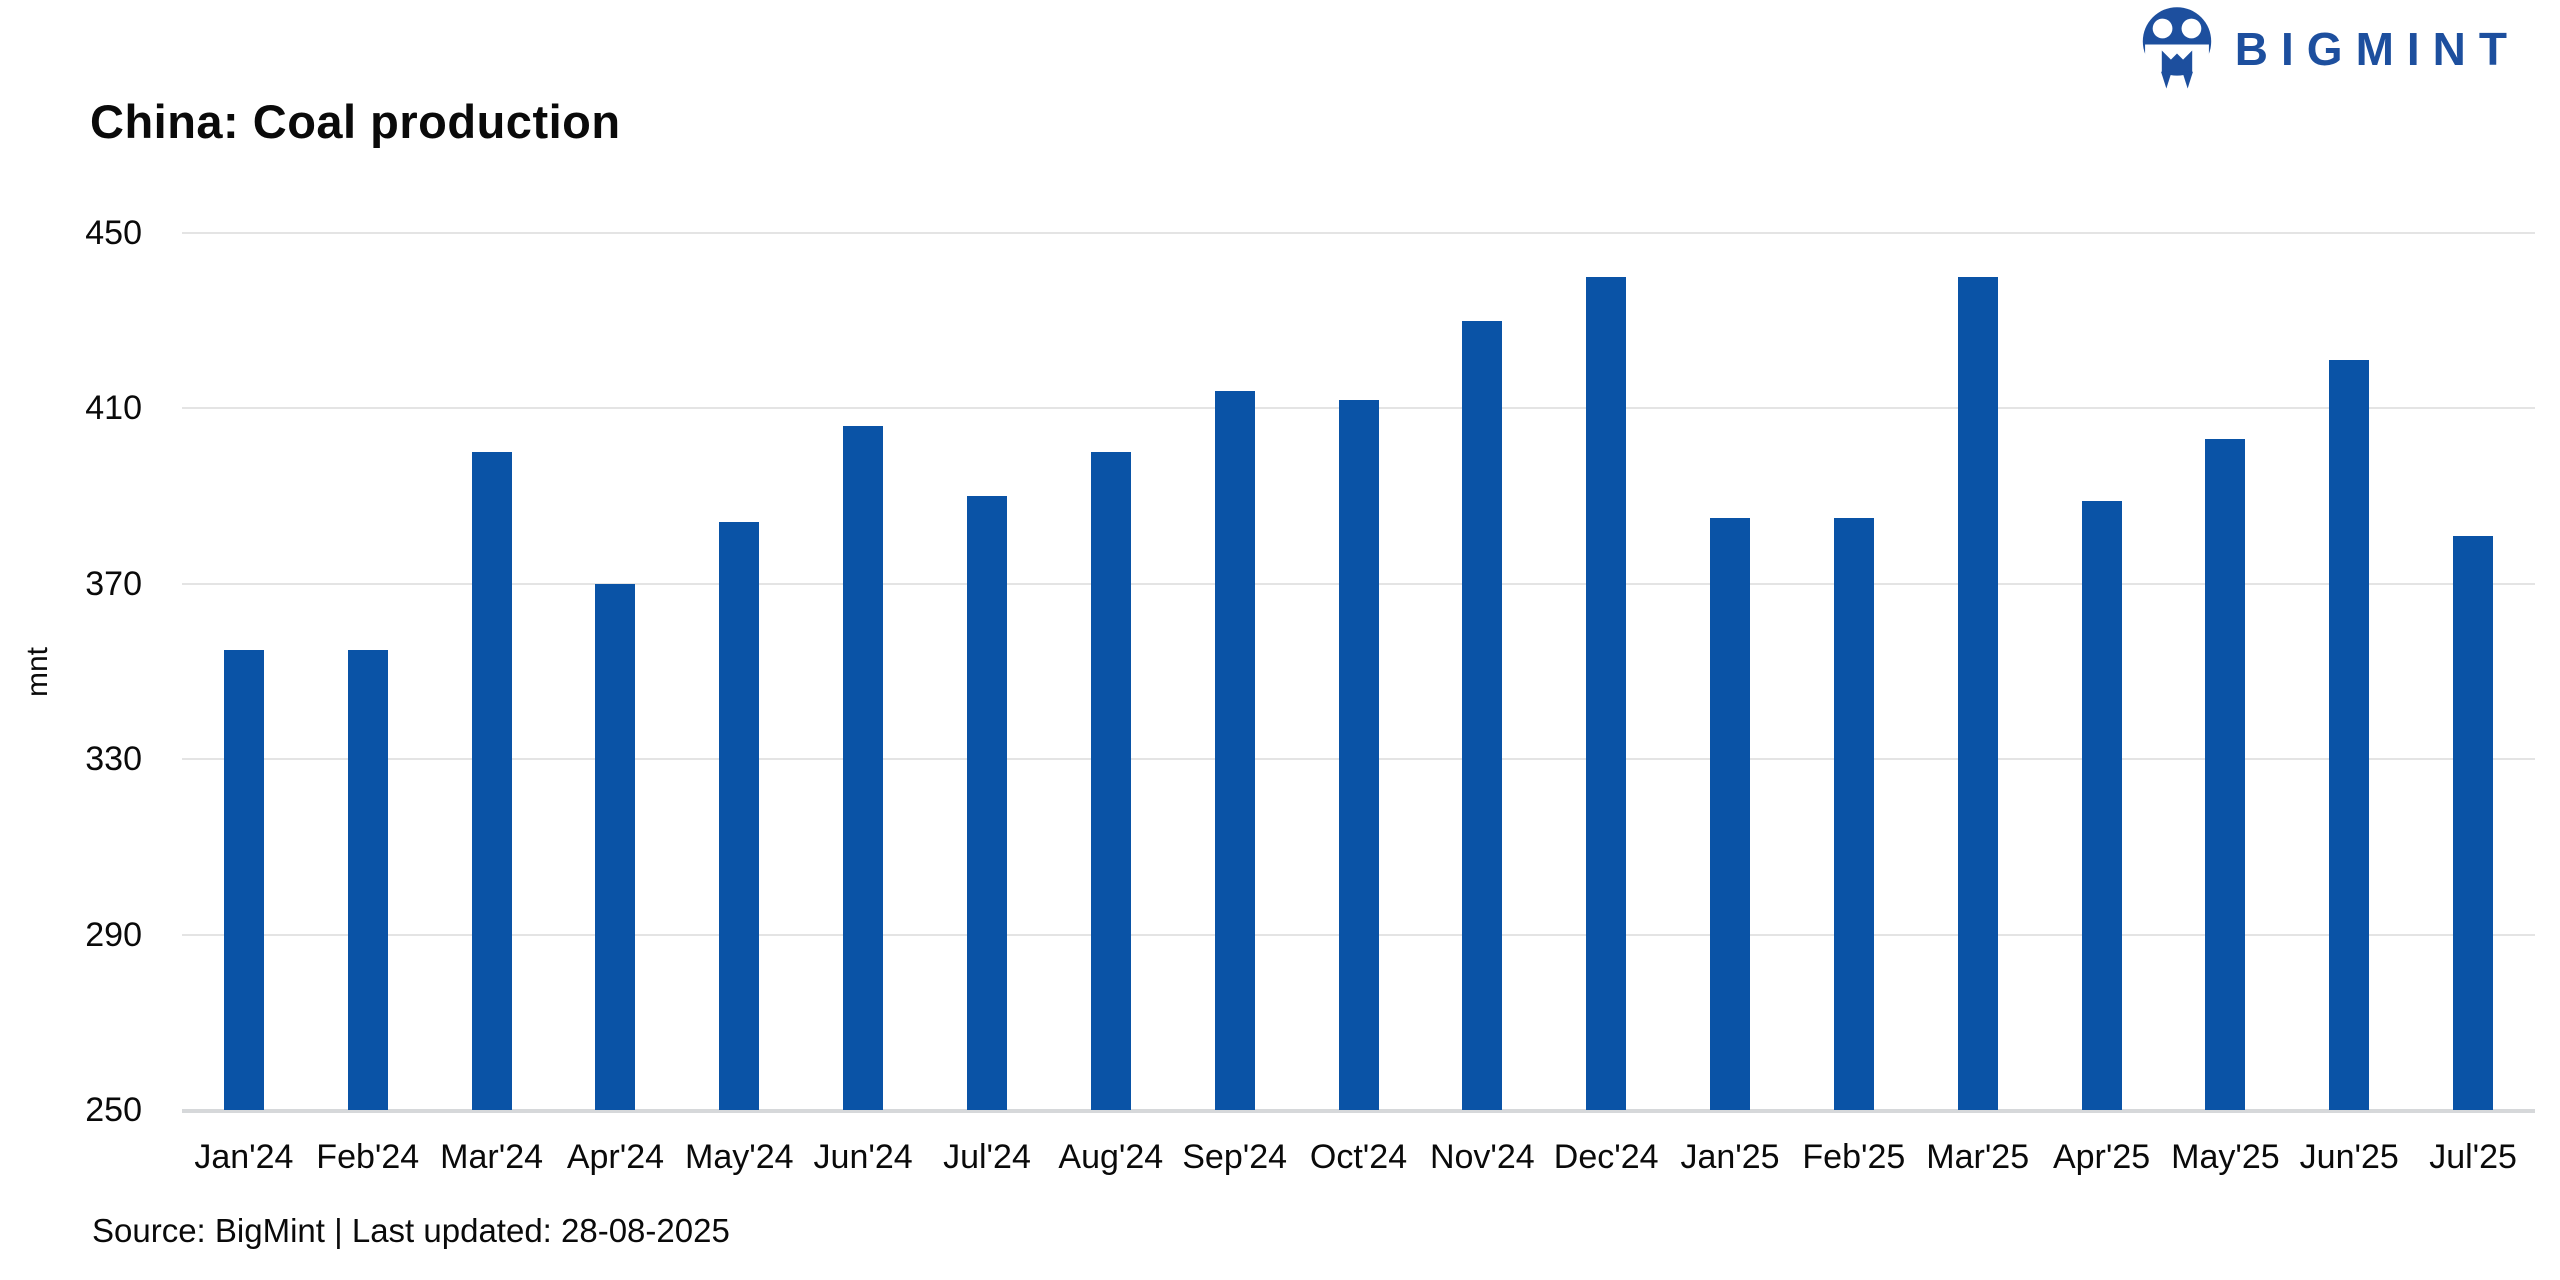 The image size is (2560, 1280). I want to click on bigmint-logo: BIGMINT, so click(2329, 49).